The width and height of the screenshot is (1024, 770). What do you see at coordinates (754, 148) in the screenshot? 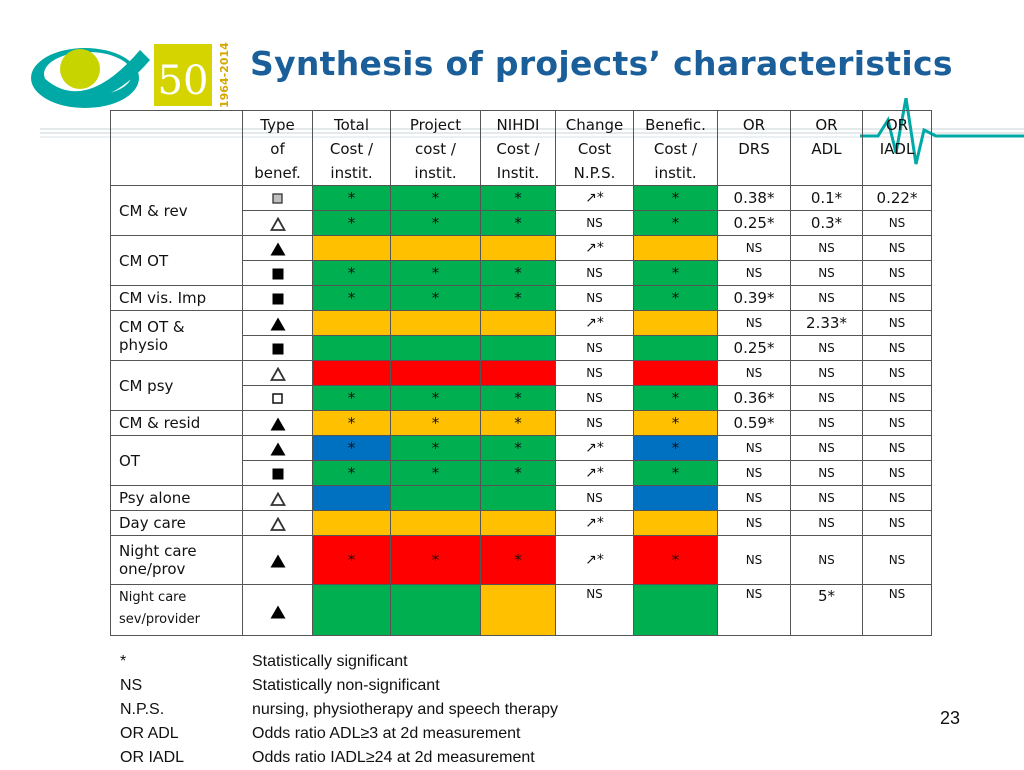
I see `header-cell: OR DRS` at bounding box center [754, 148].